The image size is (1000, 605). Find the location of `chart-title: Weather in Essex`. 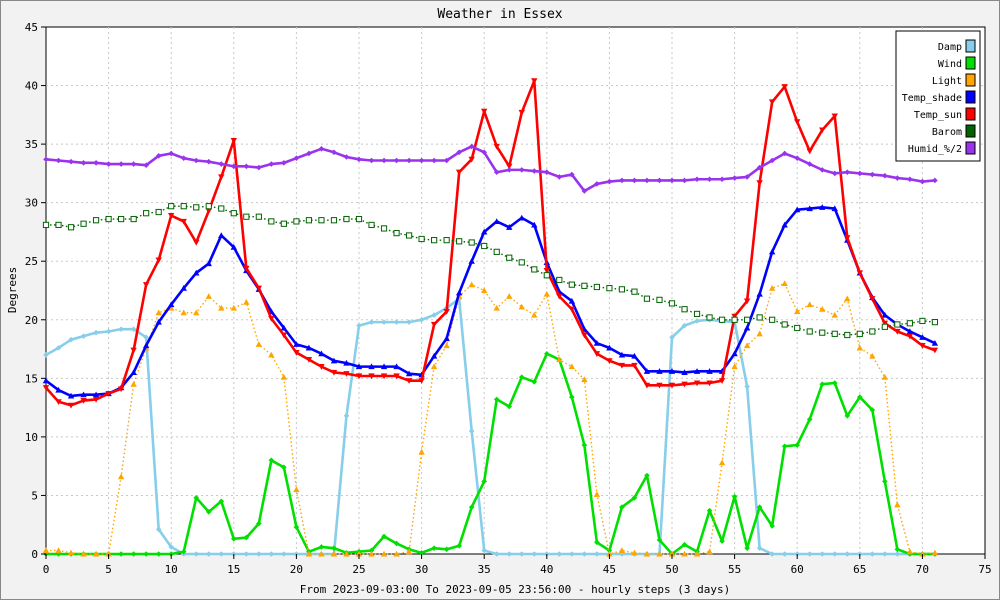

chart-title: Weather in Essex is located at coordinates (499, 14).